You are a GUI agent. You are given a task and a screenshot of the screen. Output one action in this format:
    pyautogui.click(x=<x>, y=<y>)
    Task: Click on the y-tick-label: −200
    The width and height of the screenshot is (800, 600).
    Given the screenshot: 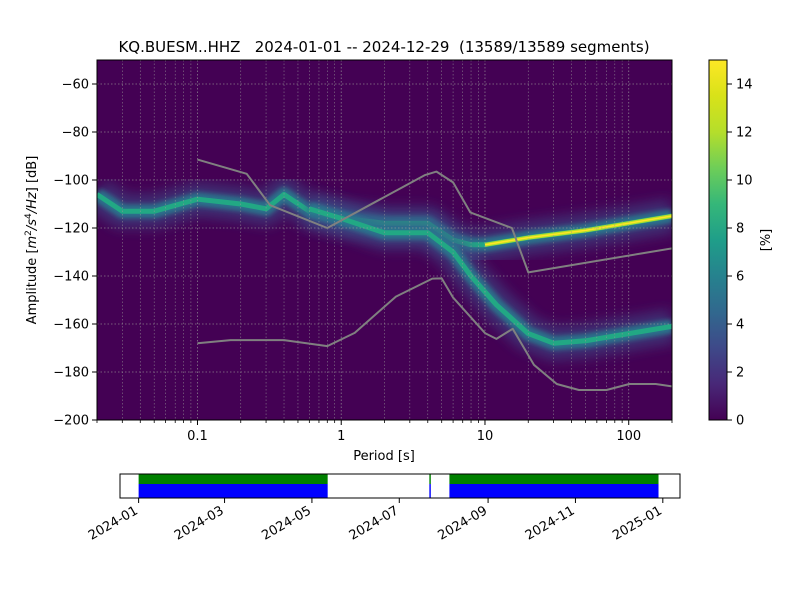 What is the action you would take?
    pyautogui.click(x=71, y=421)
    